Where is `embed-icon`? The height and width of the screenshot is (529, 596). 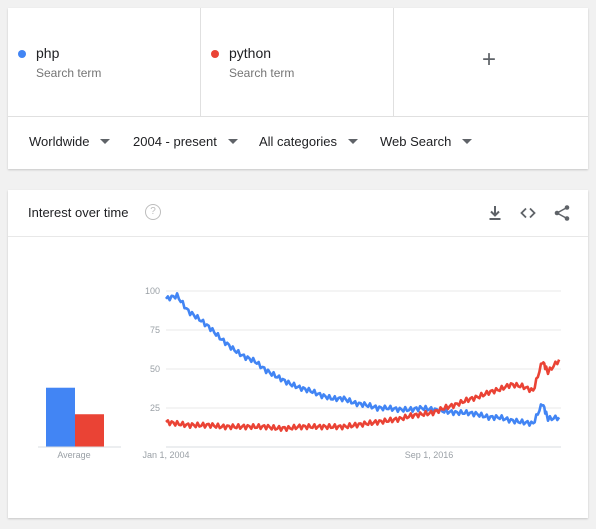 embed-icon is located at coordinates (528, 213).